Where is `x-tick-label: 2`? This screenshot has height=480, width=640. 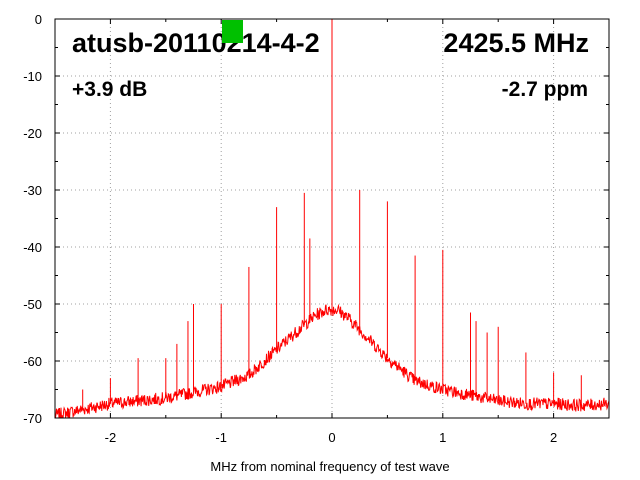 x-tick-label: 2 is located at coordinates (553, 437).